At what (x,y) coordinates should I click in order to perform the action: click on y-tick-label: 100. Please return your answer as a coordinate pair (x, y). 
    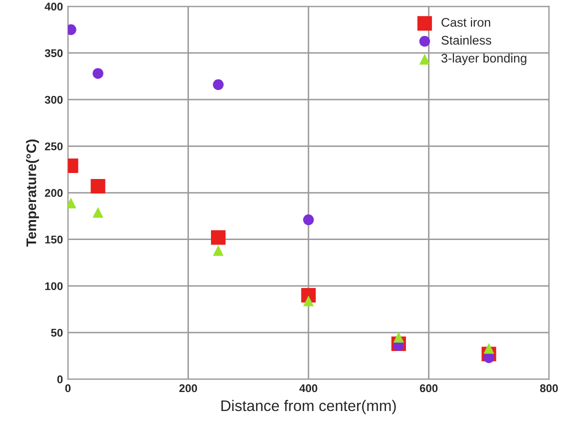
    Looking at the image, I should click on (54, 286).